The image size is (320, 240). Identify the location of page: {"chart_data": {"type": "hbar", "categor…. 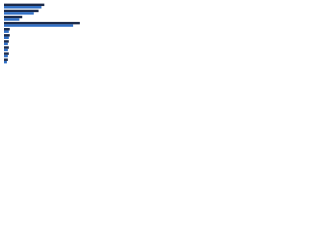
(50, 35).